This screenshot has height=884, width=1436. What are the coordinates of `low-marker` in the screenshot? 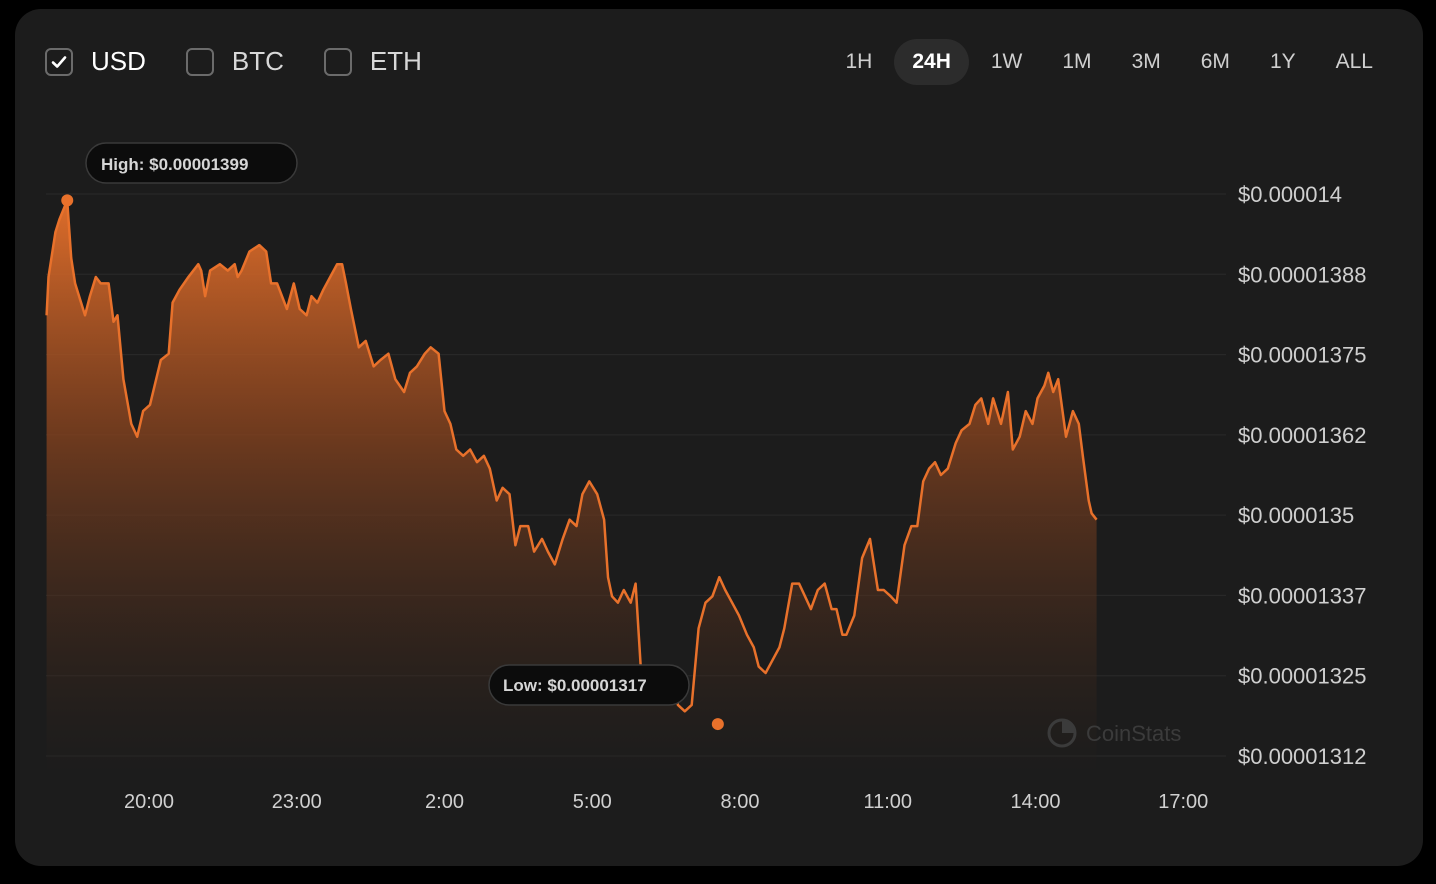 It's located at (717, 724).